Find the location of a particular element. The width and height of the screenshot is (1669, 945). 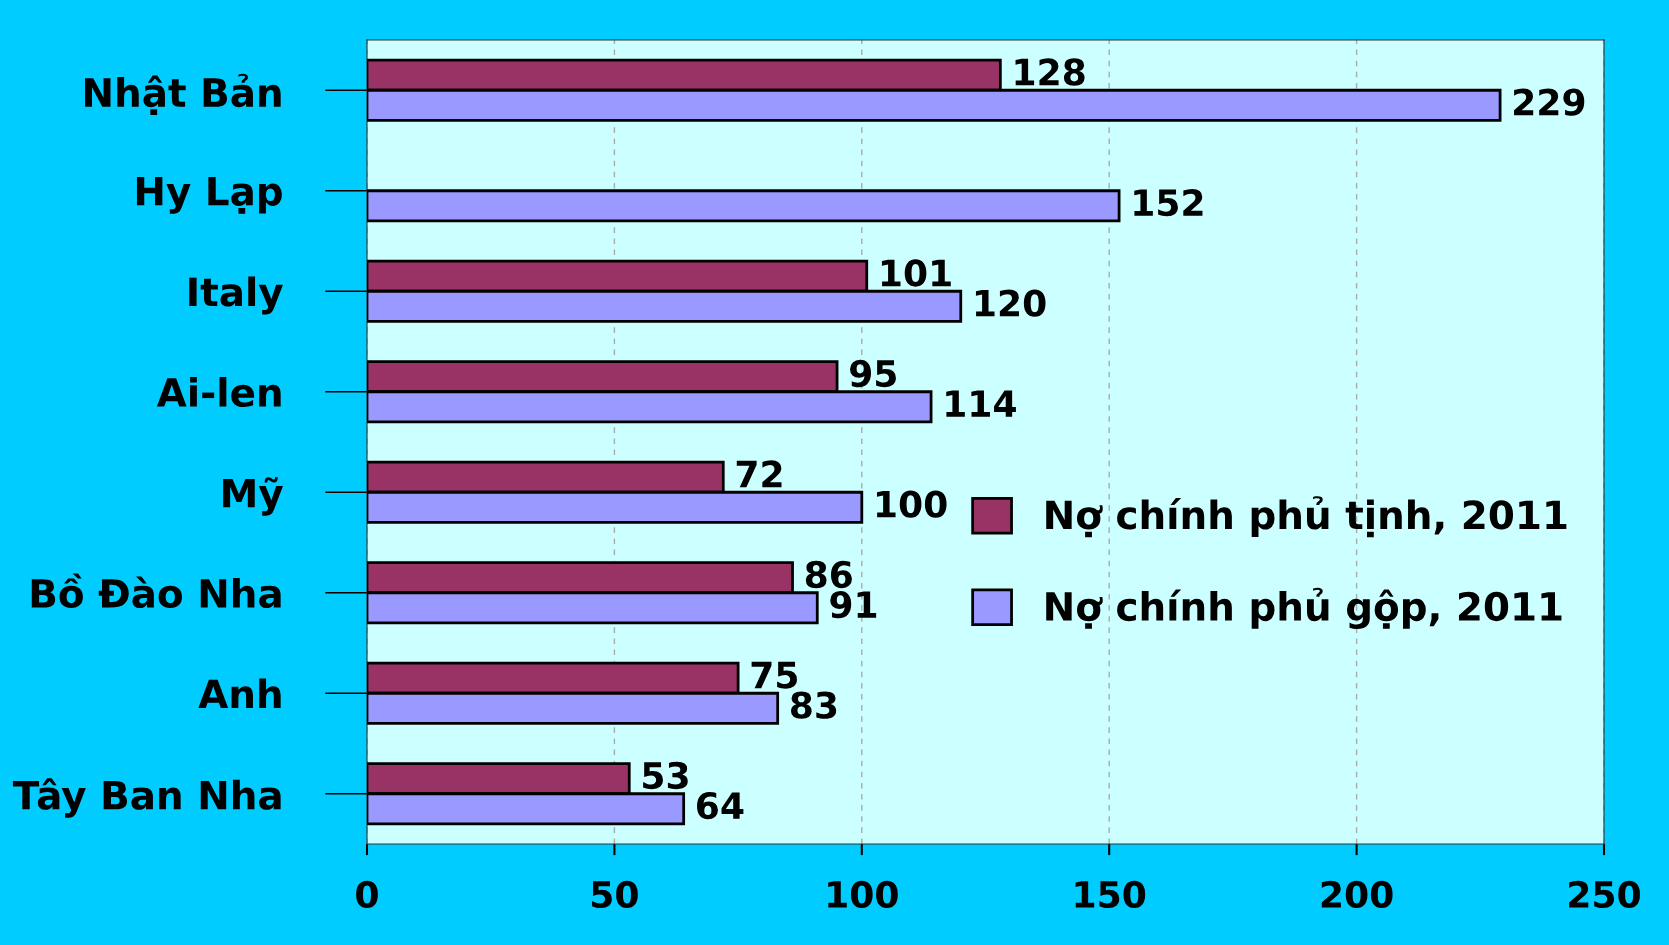

data-label: 229 is located at coordinates (1549, 102).